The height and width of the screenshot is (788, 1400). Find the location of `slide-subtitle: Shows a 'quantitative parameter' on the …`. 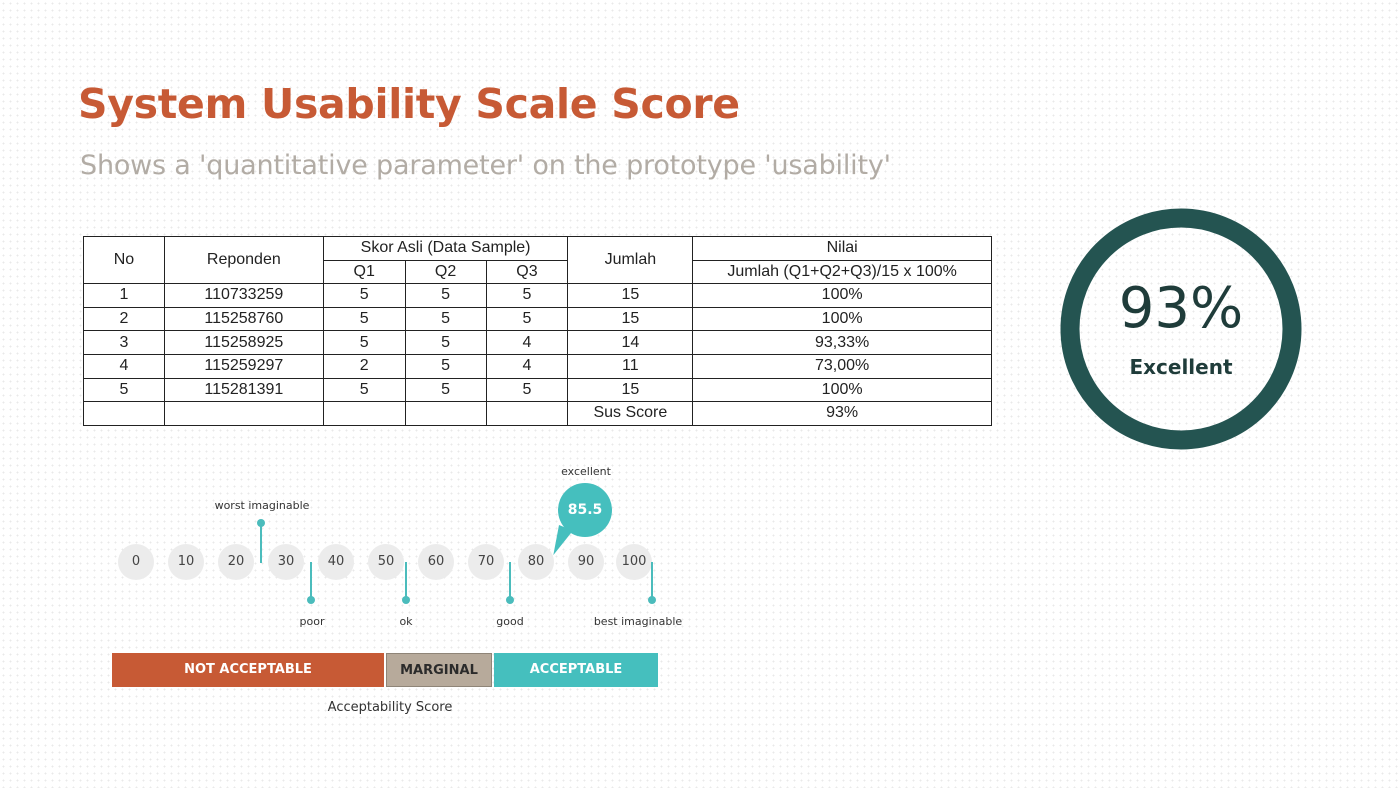

slide-subtitle: Shows a 'quantitative parameter' on the … is located at coordinates (485, 165).